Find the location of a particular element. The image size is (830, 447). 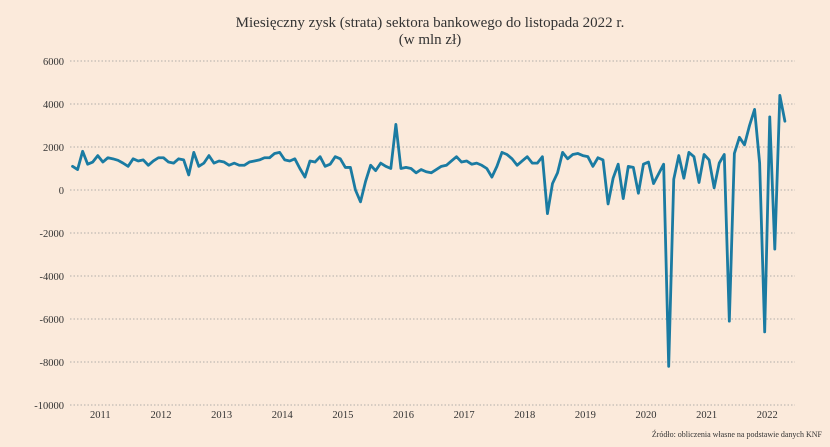

x-tick-label: 2013 is located at coordinates (221, 415).